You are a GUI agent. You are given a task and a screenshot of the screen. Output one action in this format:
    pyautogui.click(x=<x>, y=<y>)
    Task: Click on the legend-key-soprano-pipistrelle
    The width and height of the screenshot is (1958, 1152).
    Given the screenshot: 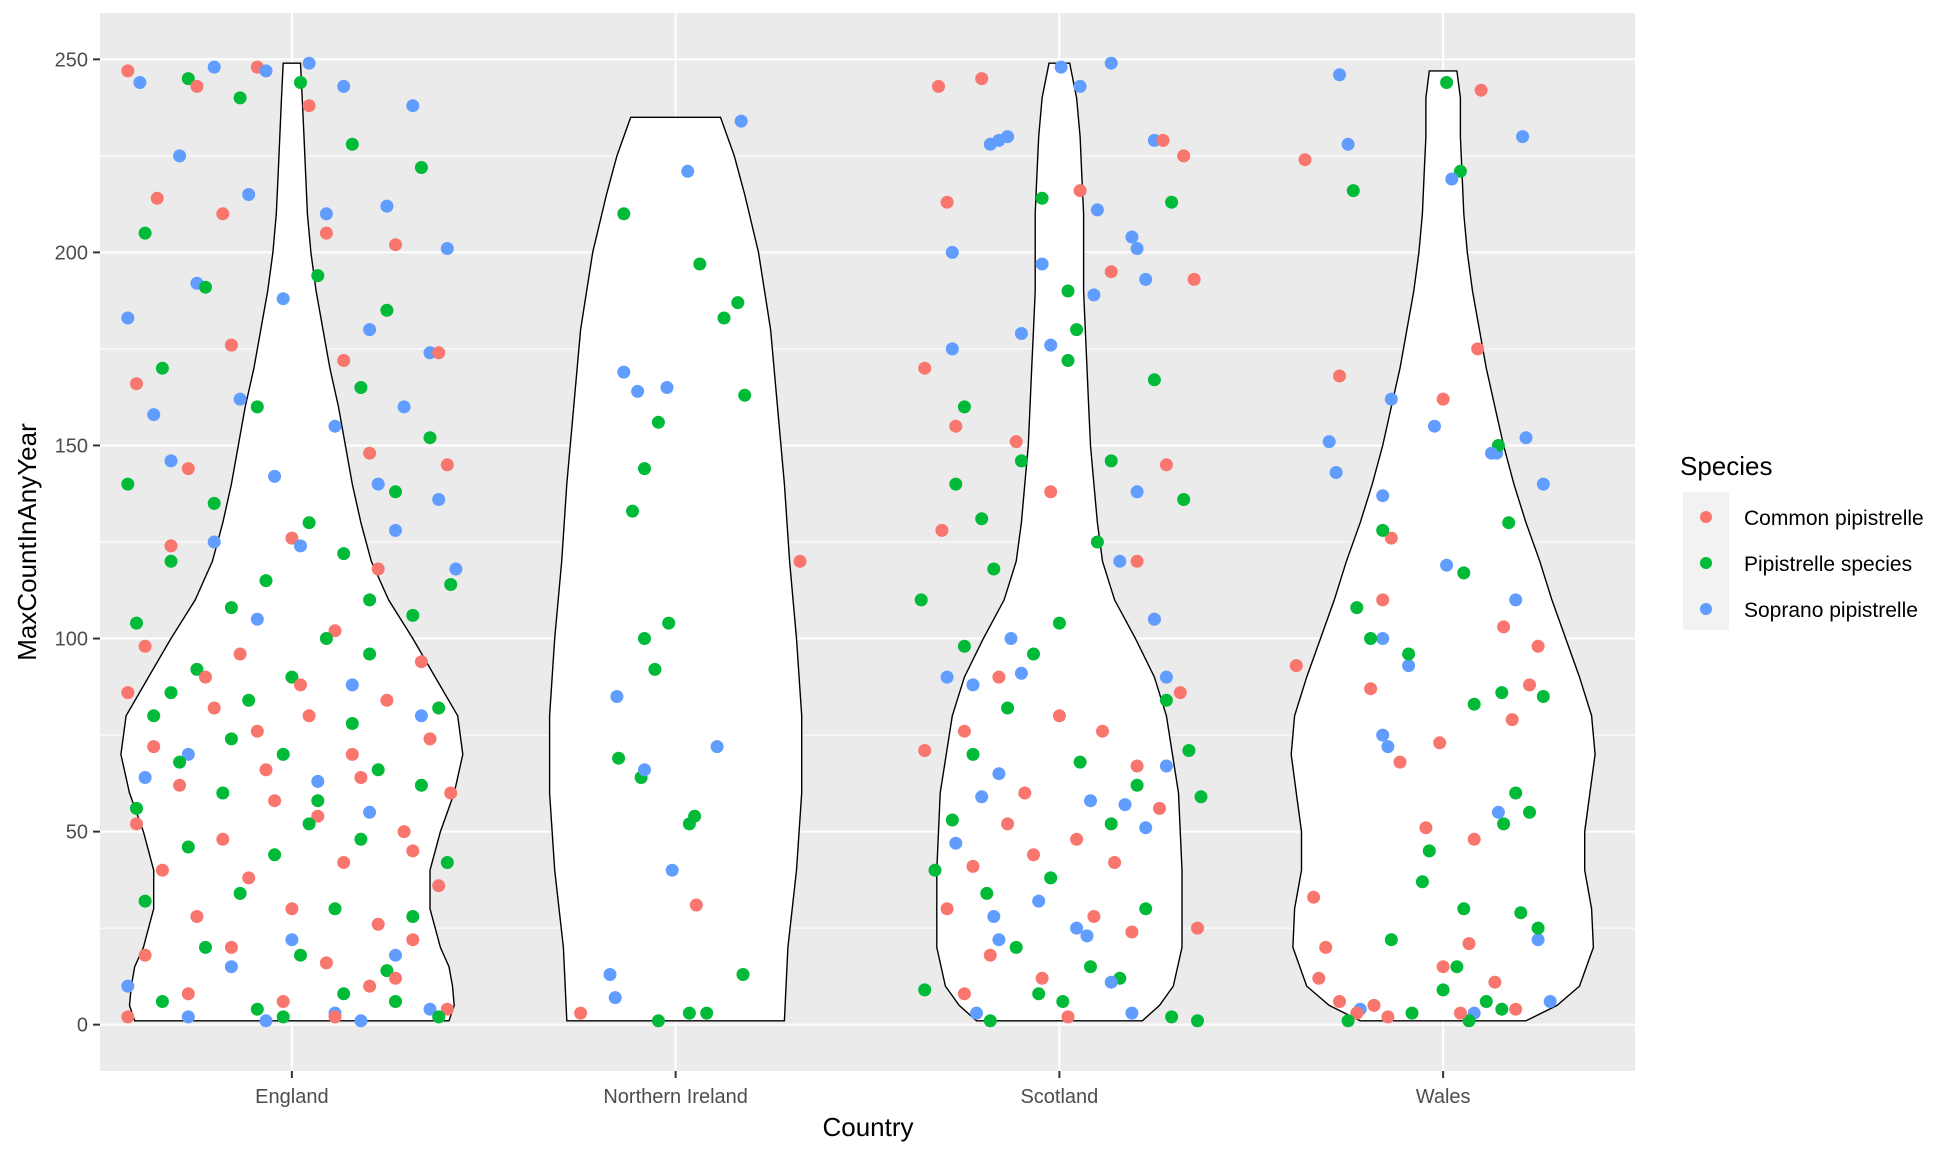 What is the action you would take?
    pyautogui.click(x=1706, y=609)
    